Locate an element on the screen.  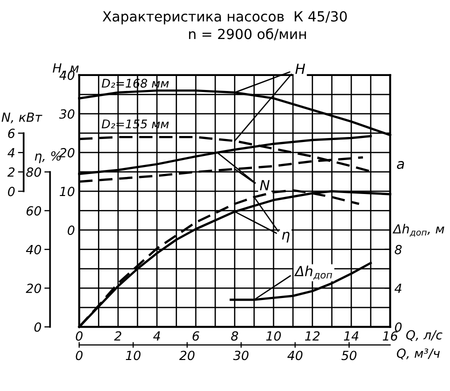
annotation: Δh$_{доп}$ is located at coordinates (313, 273).